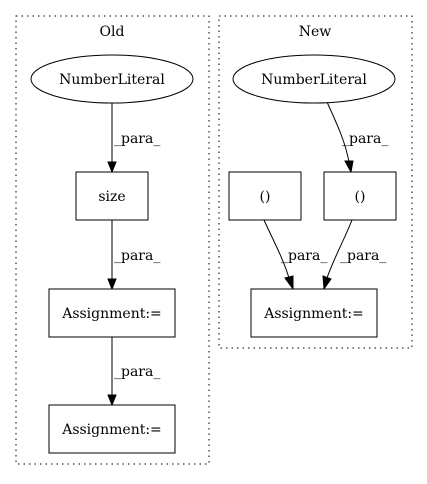 Image resolution: width=427 pixels, height=484 pixels. I want to click on node-old-assignment-1: Assignment:=, so click(112, 313).